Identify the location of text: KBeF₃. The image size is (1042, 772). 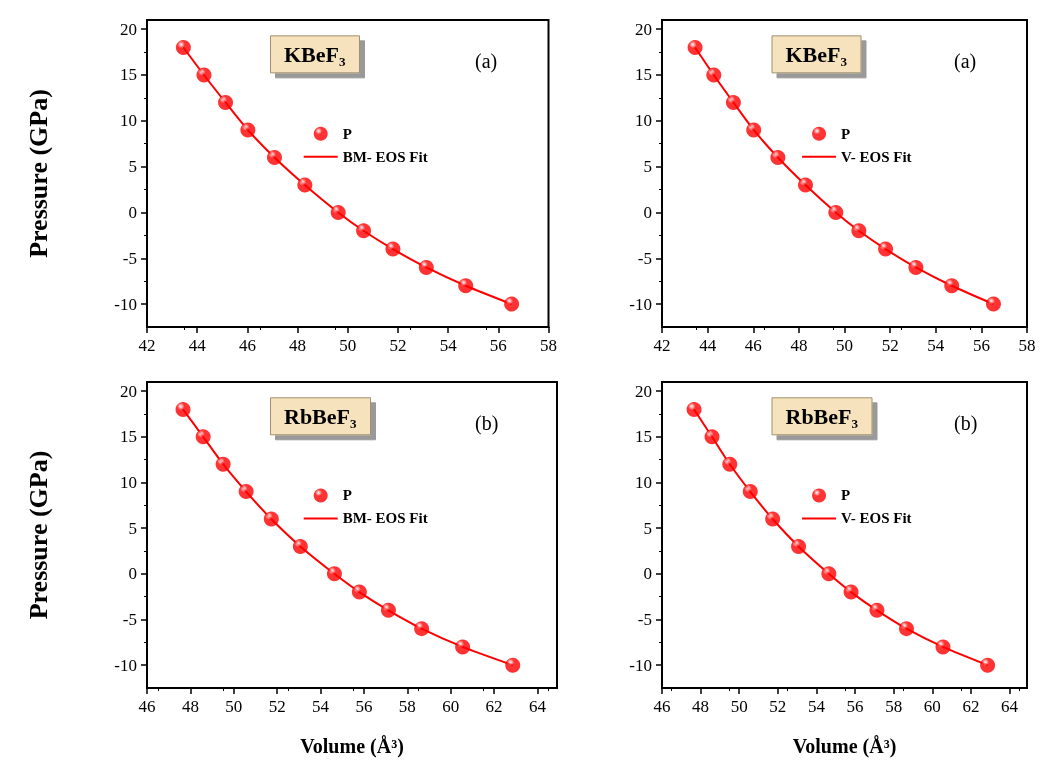
(816, 54).